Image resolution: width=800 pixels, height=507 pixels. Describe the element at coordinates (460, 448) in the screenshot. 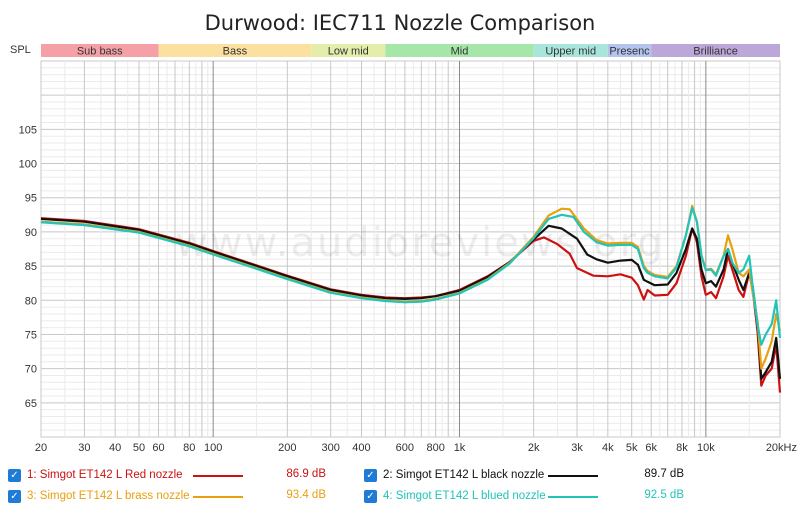

I see `x-tick-1k: 1k` at that location.